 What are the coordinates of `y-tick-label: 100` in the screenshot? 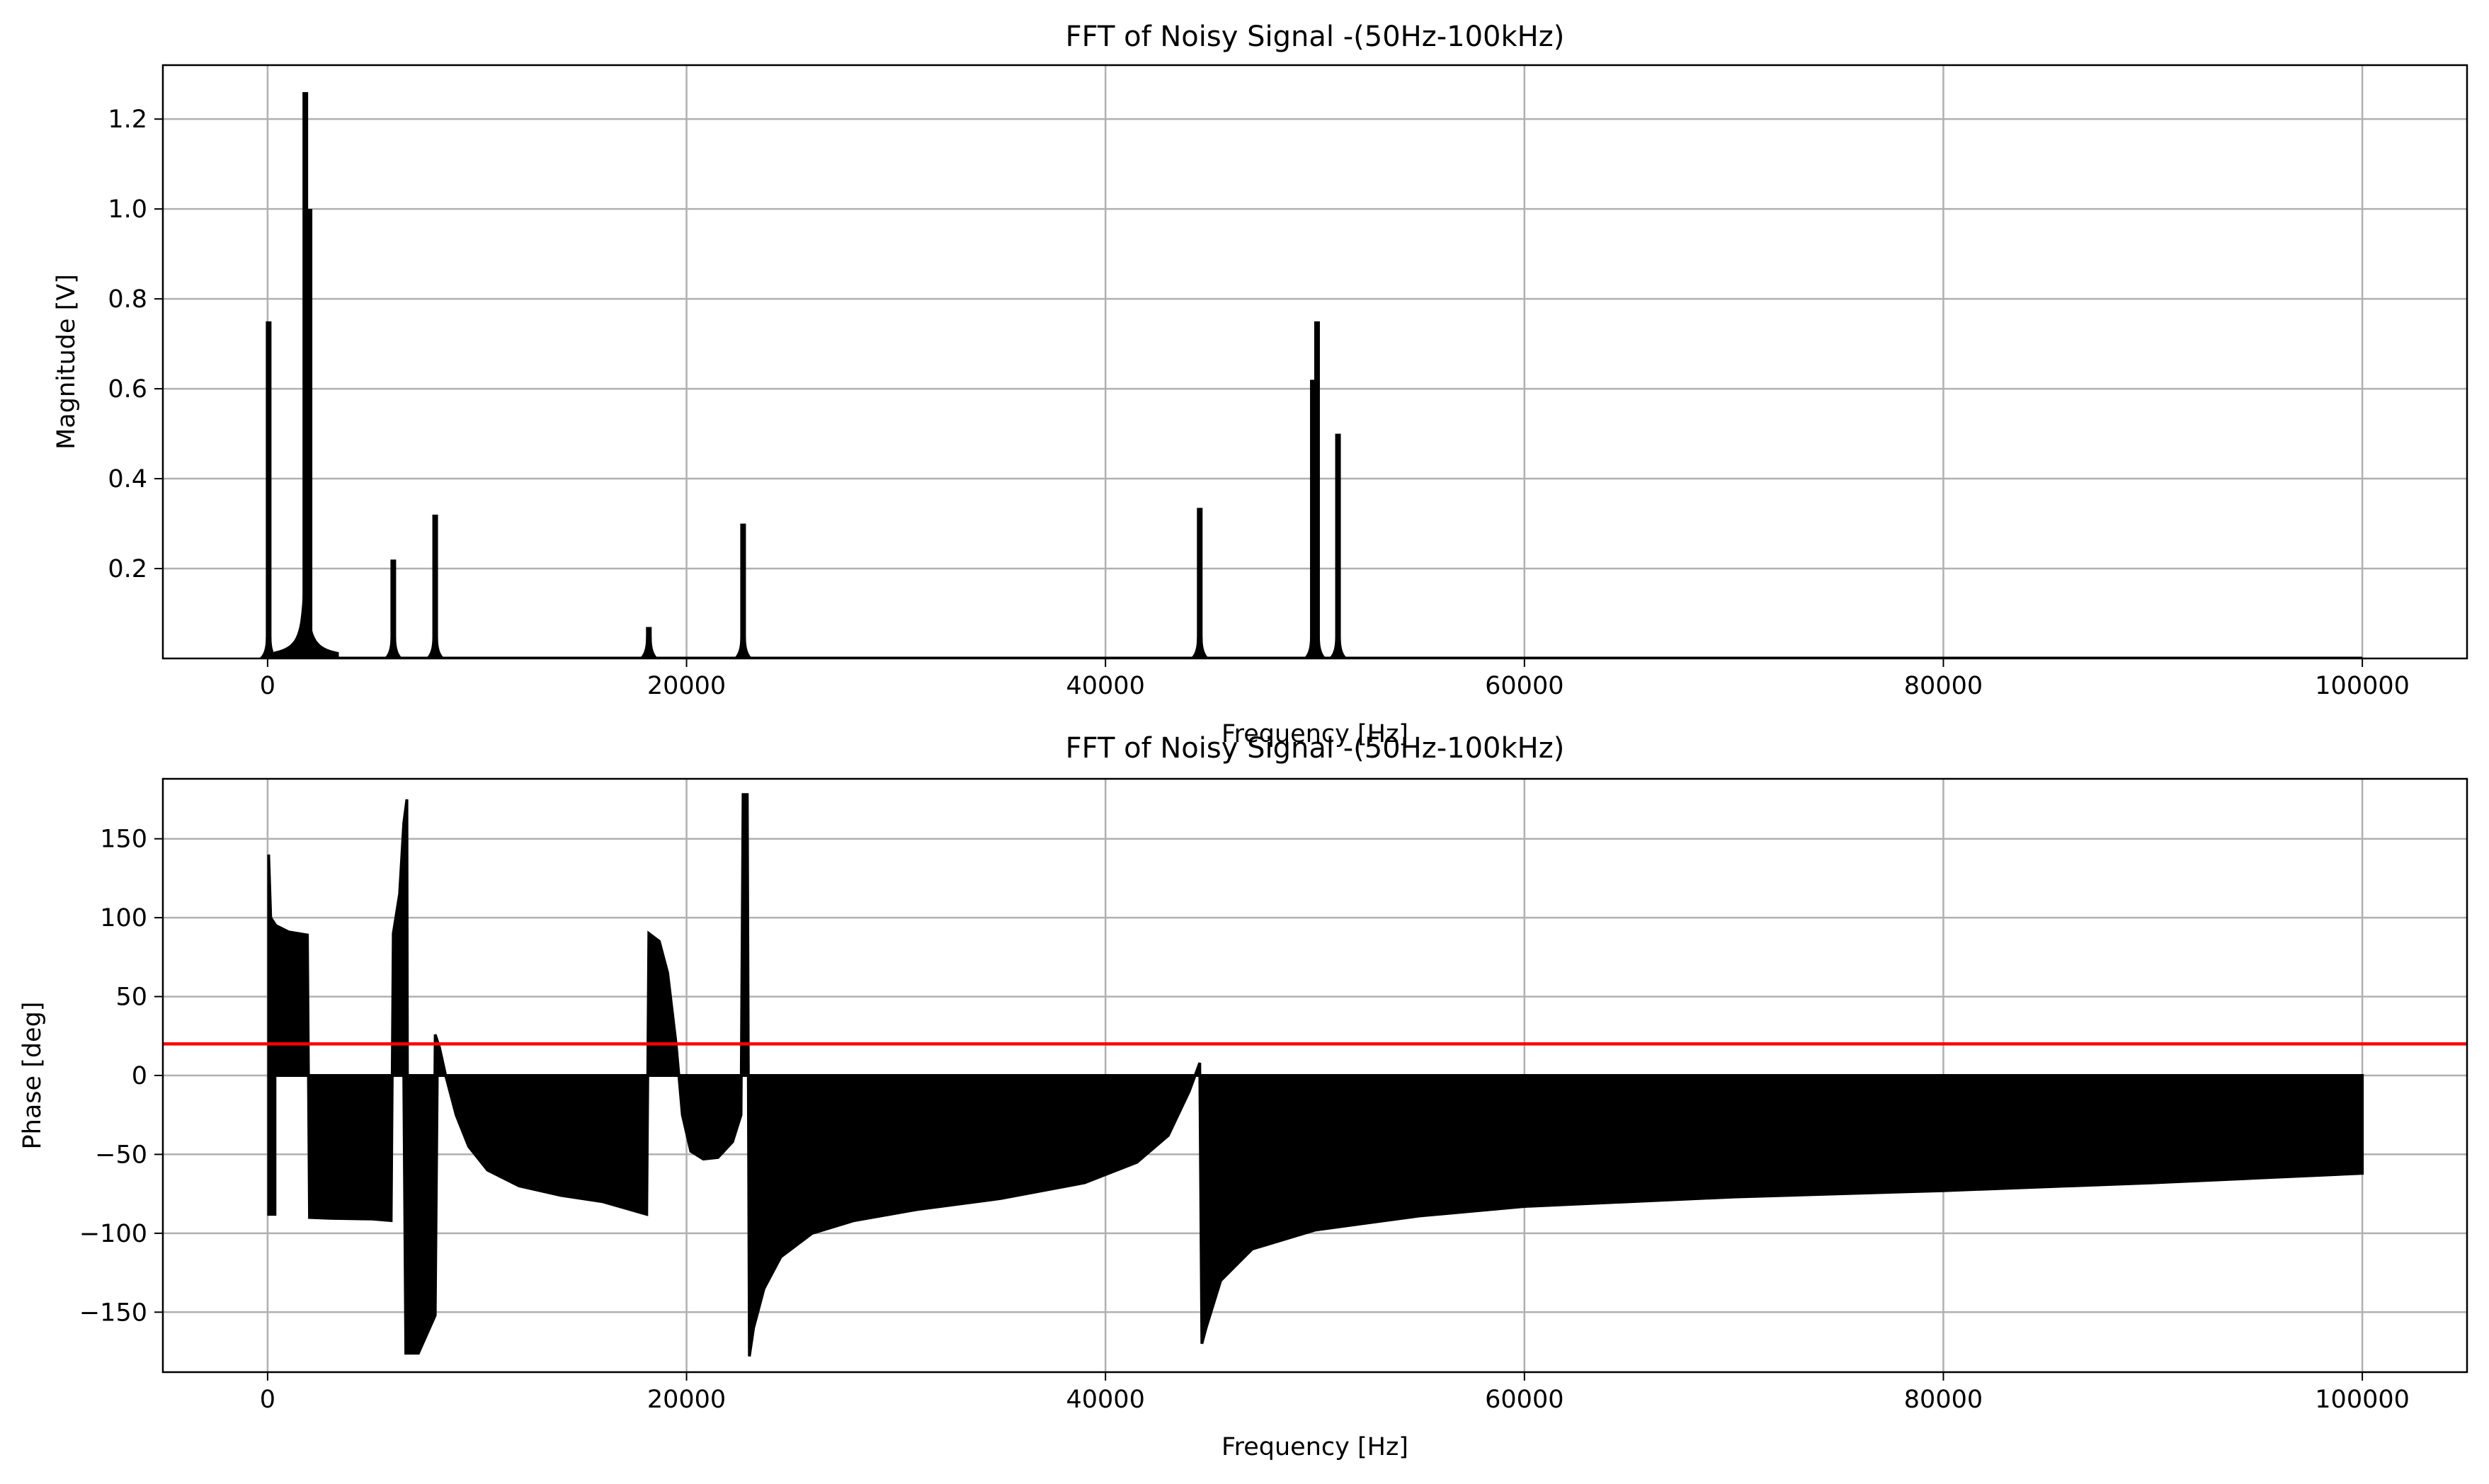 It's located at (123, 918).